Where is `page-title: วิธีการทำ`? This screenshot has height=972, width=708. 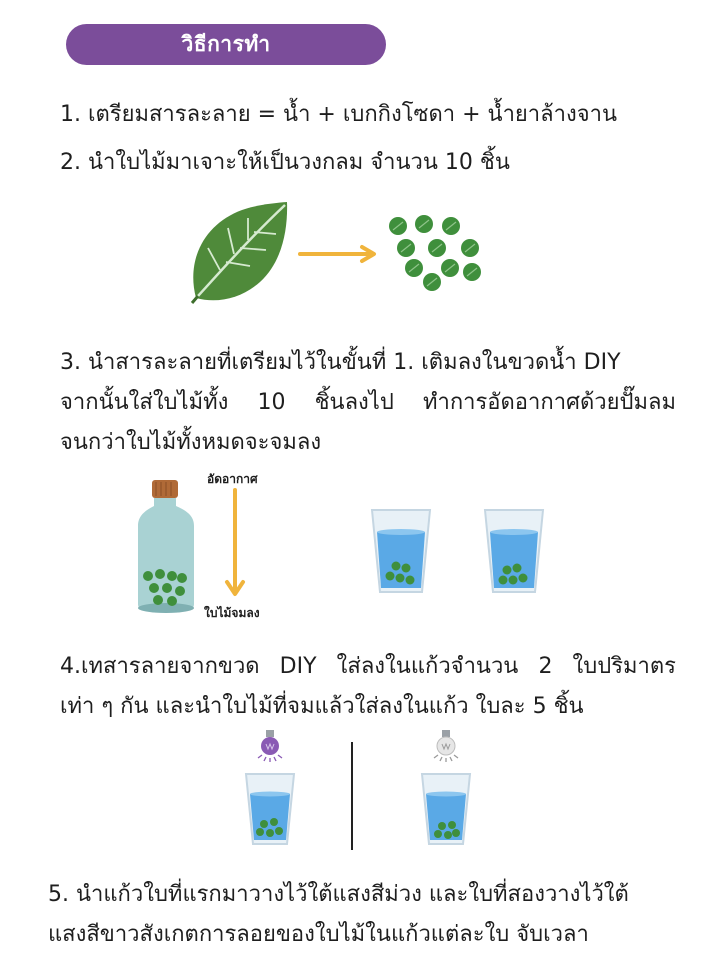
page-title: วิธีการทำ is located at coordinates (226, 44).